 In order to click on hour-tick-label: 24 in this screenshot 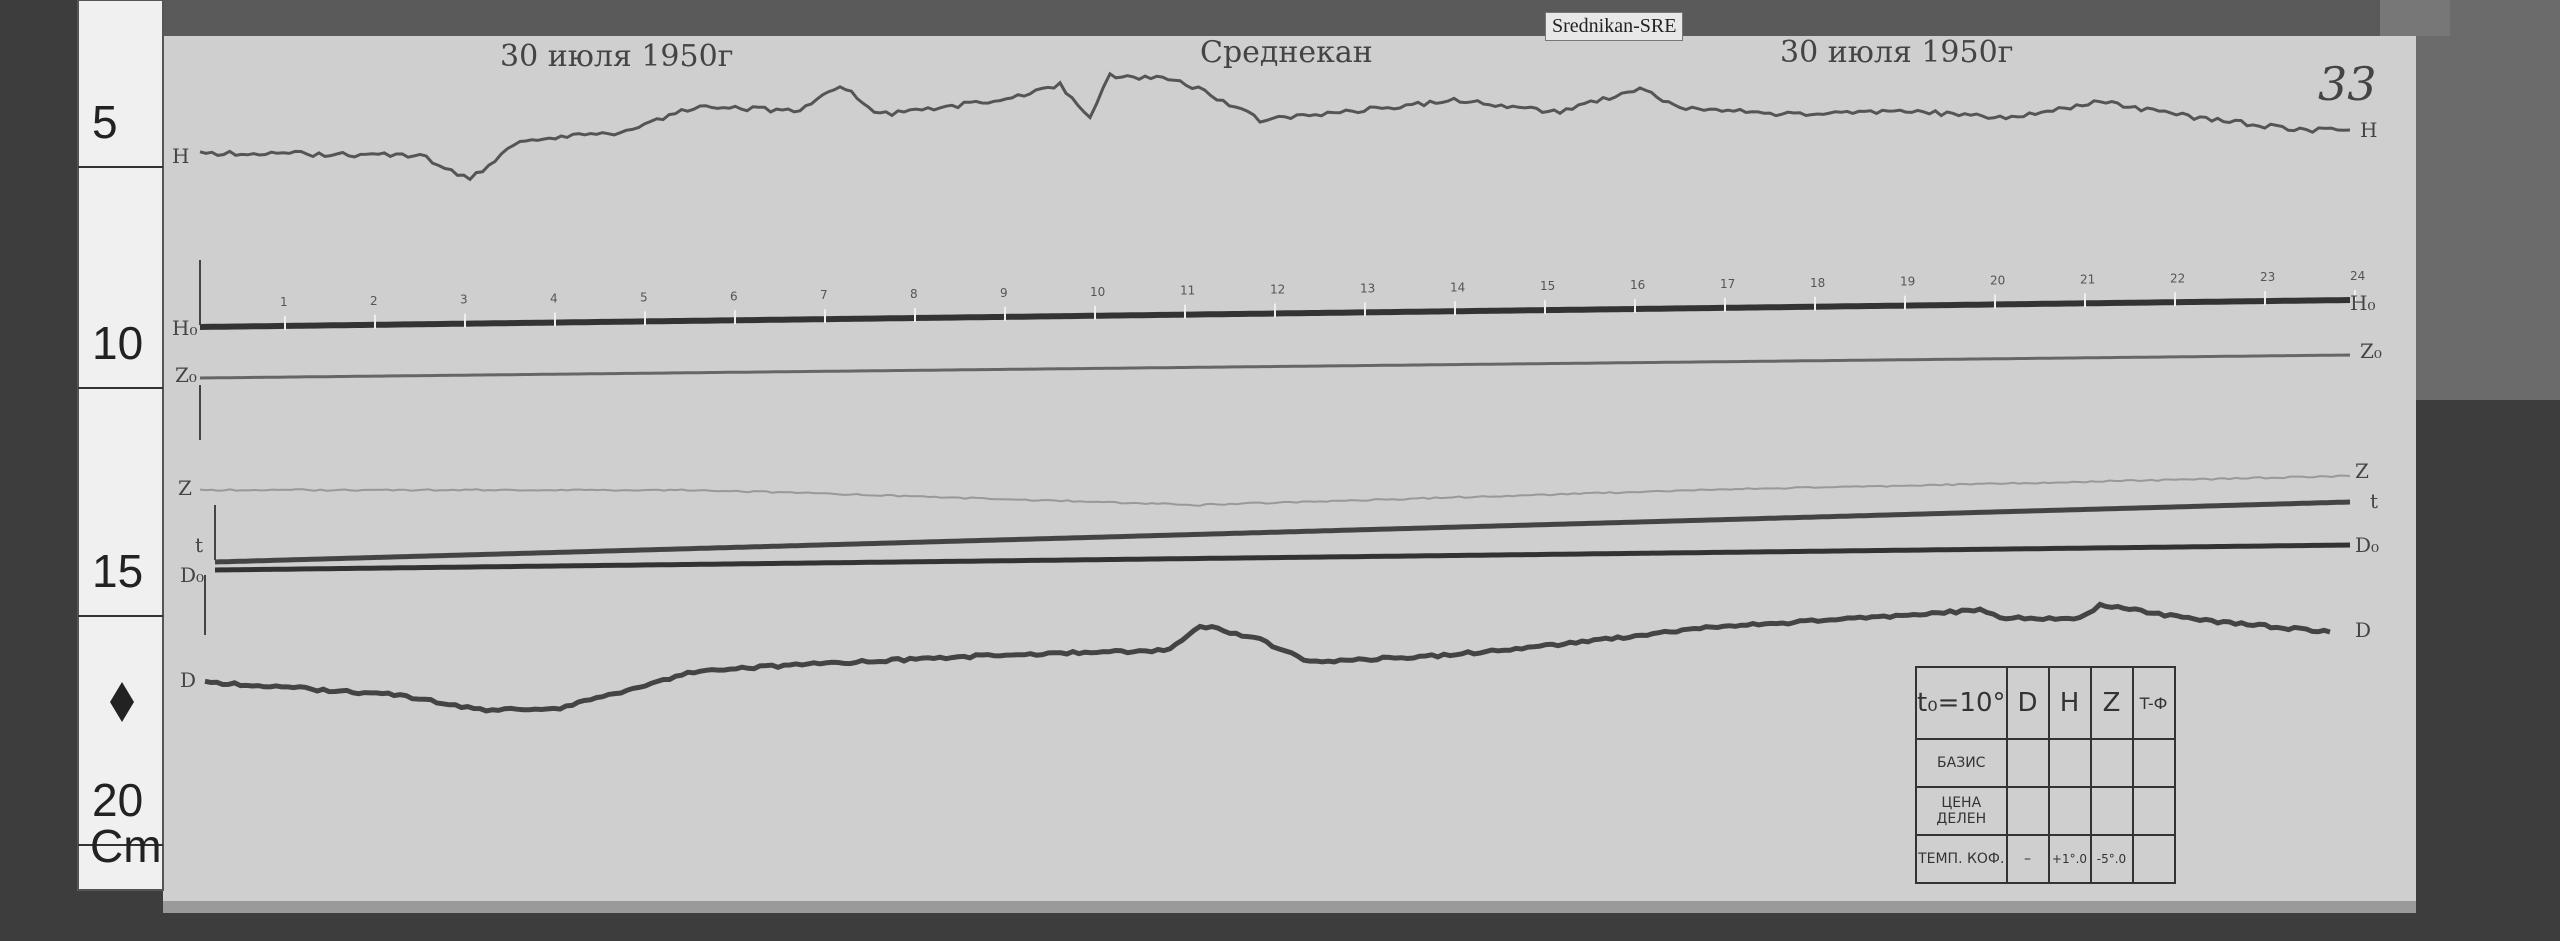, I will do `click(2357, 276)`.